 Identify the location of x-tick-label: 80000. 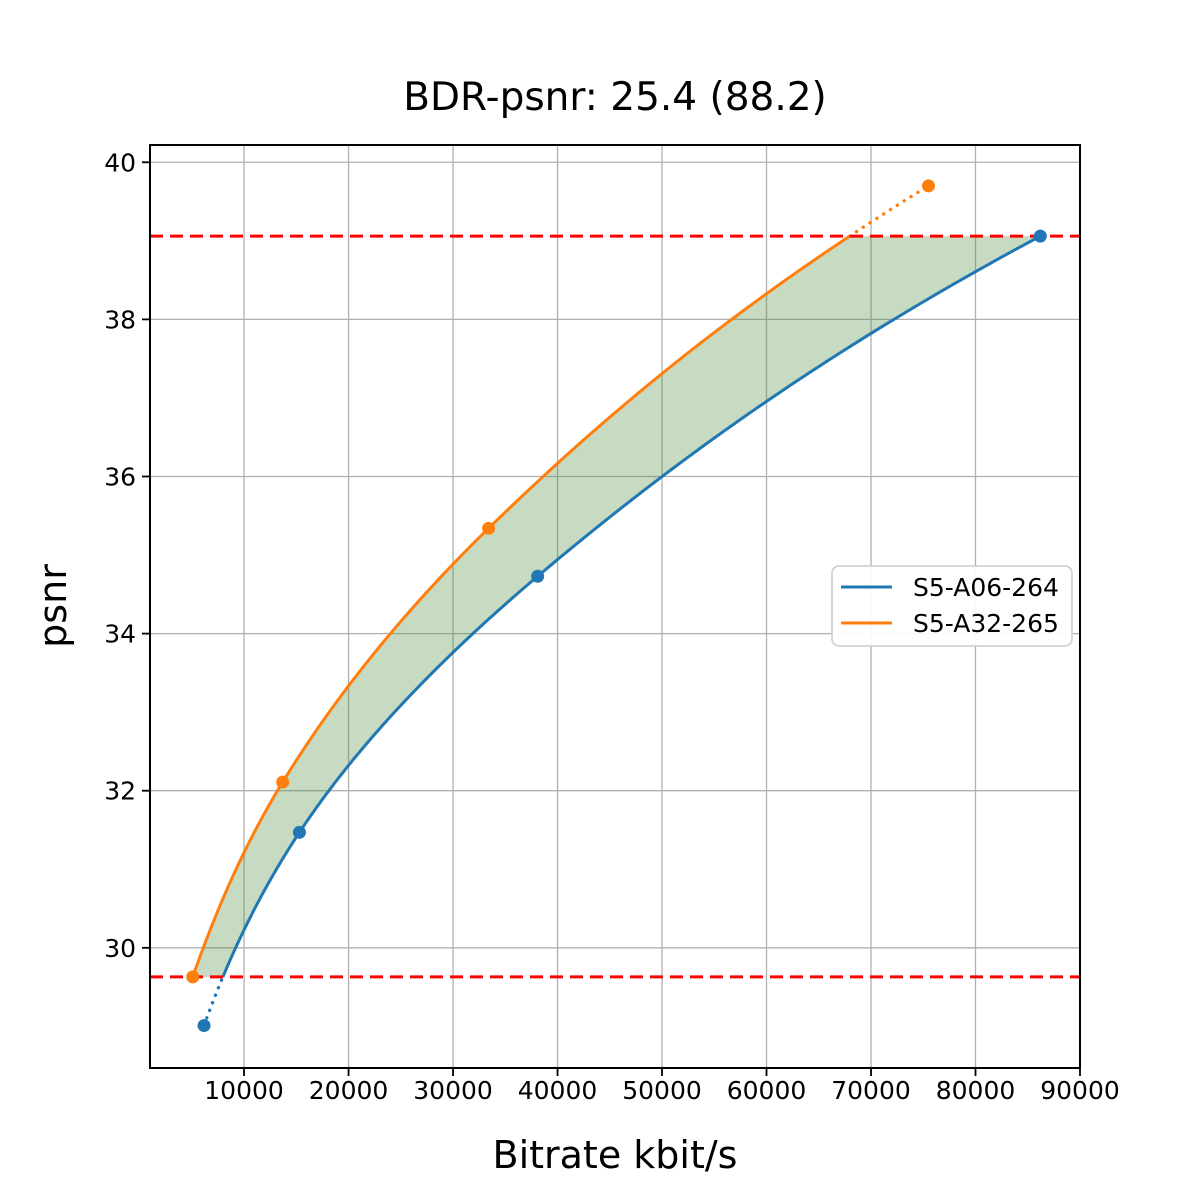
(976, 1090).